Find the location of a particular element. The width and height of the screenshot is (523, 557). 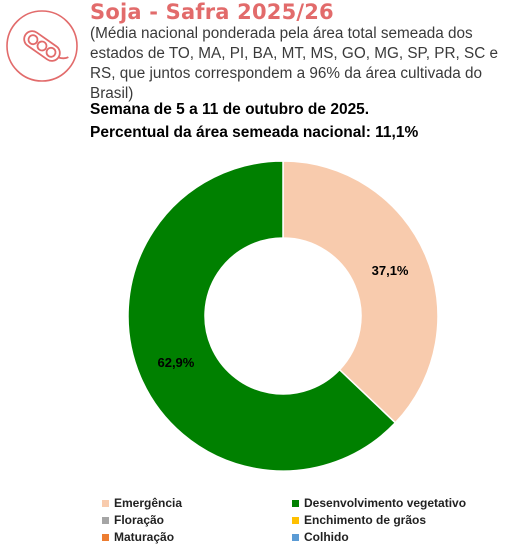

soybean-pod-icon is located at coordinates (42, 46).